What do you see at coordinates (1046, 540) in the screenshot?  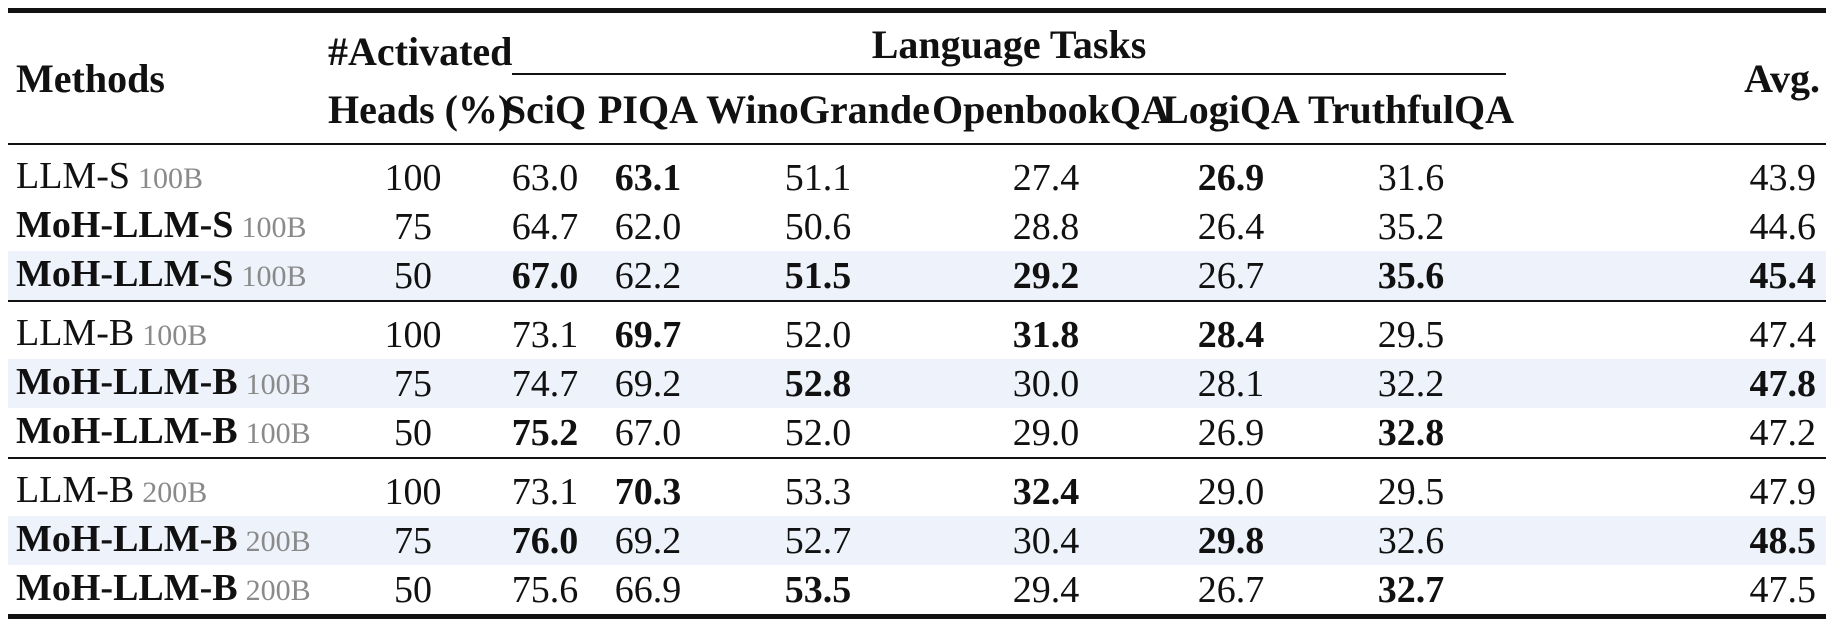 I see `score-openbookqa: 30.4` at bounding box center [1046, 540].